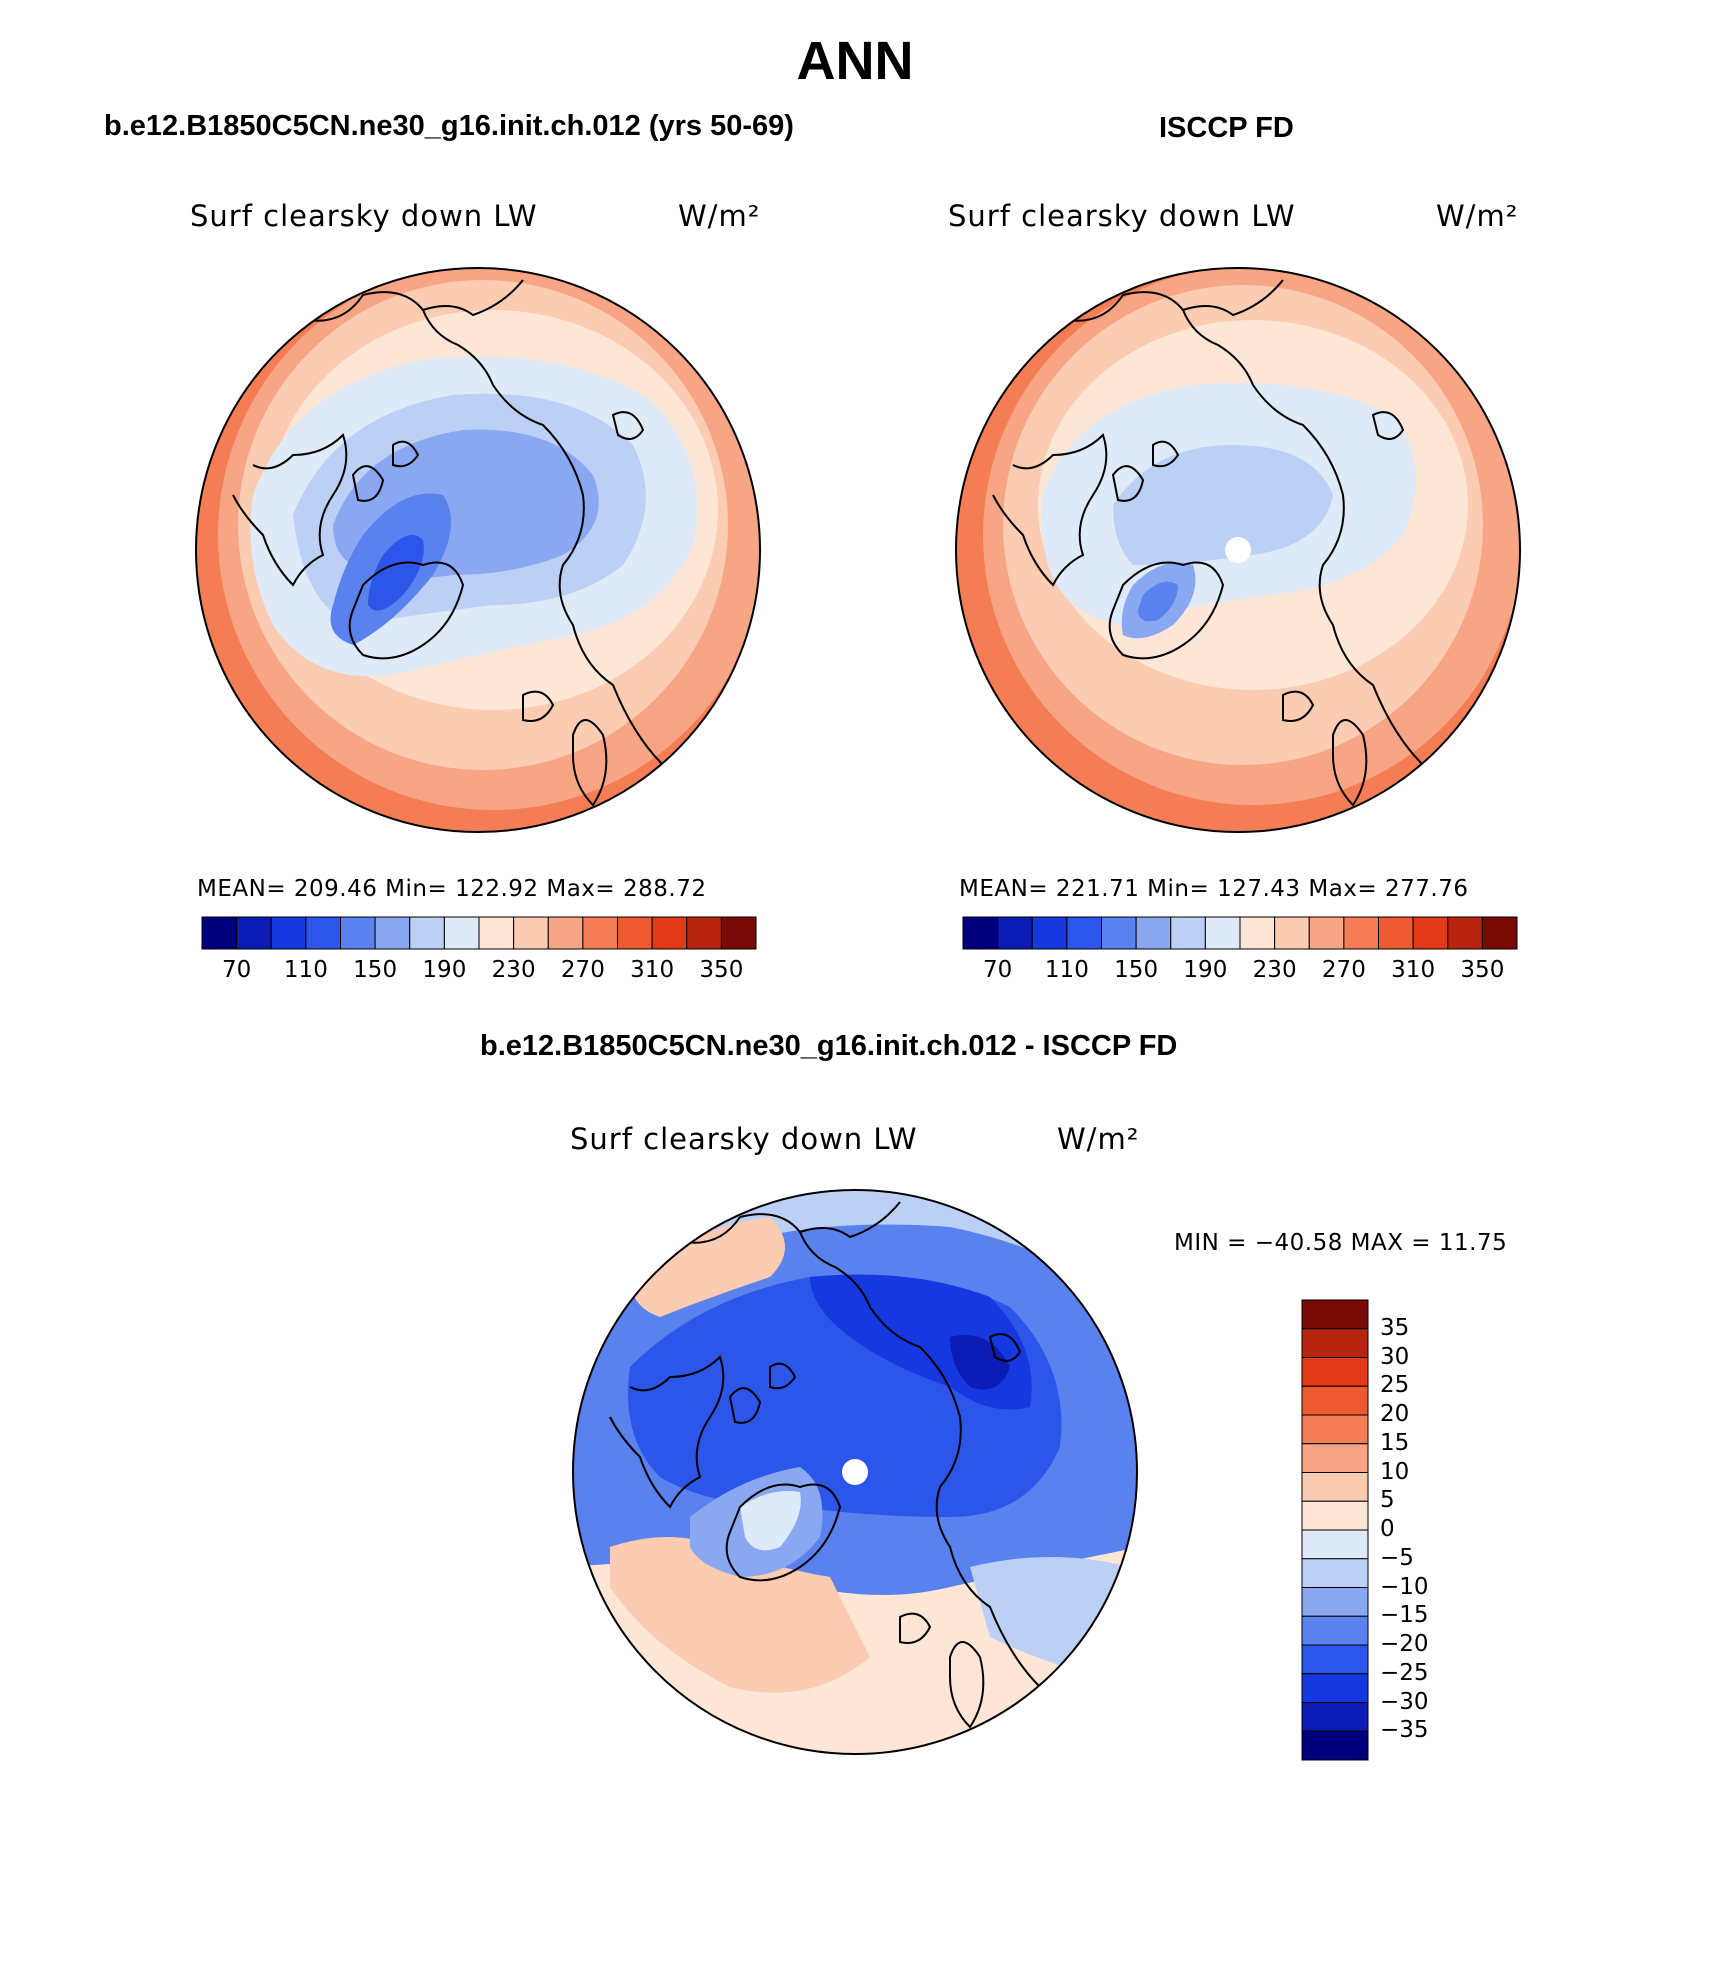 This screenshot has width=1710, height=1972. Describe the element at coordinates (1395, 1385) in the screenshot. I see `colorbar-tick-label: 25` at that location.